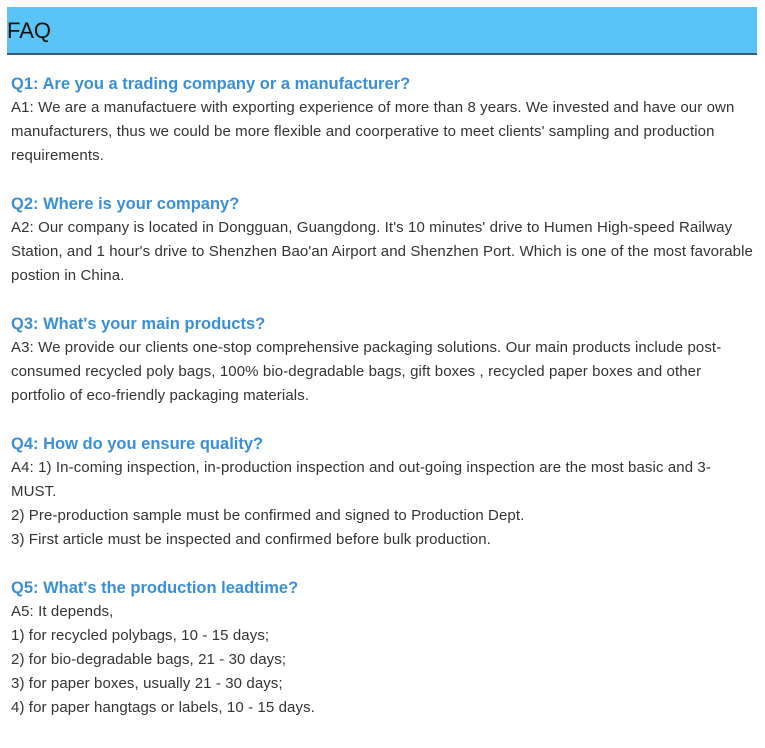  What do you see at coordinates (29, 30) in the screenshot?
I see `page-title: FAQ` at bounding box center [29, 30].